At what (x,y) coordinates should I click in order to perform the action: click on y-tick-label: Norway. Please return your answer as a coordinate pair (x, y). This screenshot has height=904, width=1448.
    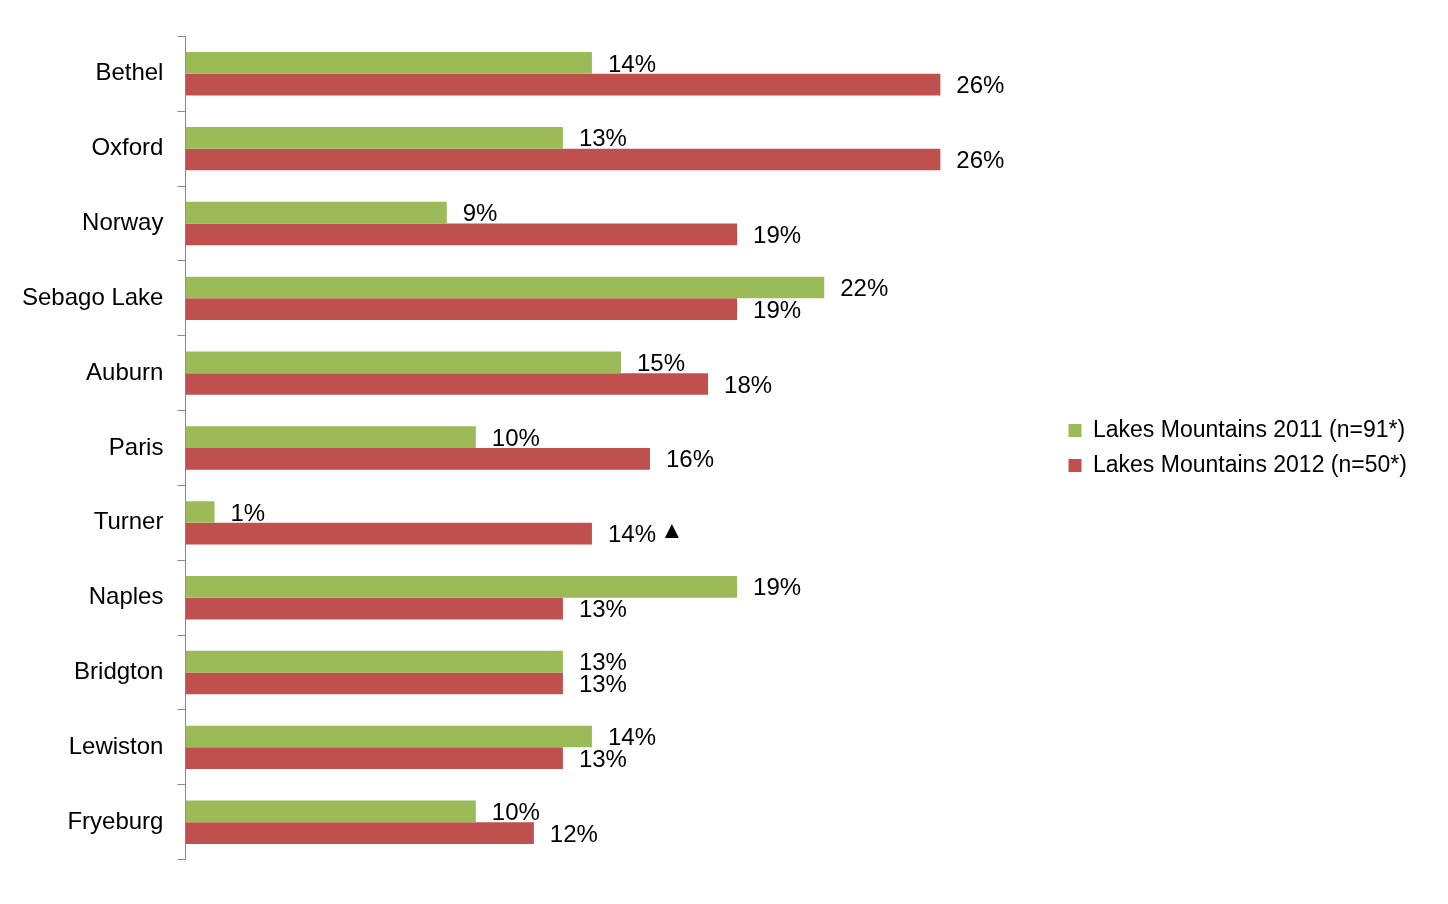
    Looking at the image, I should click on (123, 222).